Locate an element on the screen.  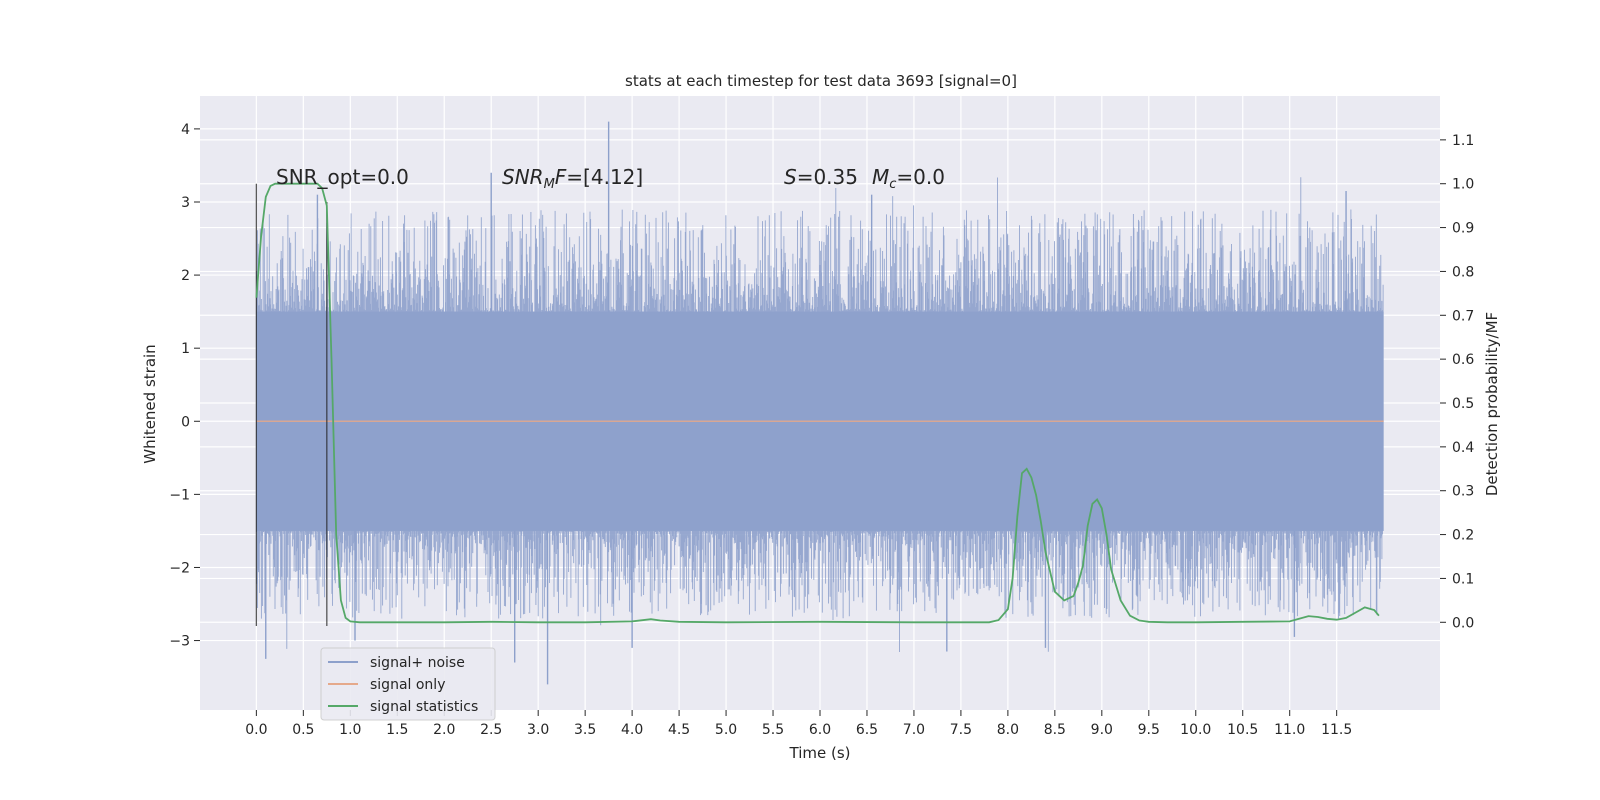
x-tick-label: 9.0 is located at coordinates (1102, 730).